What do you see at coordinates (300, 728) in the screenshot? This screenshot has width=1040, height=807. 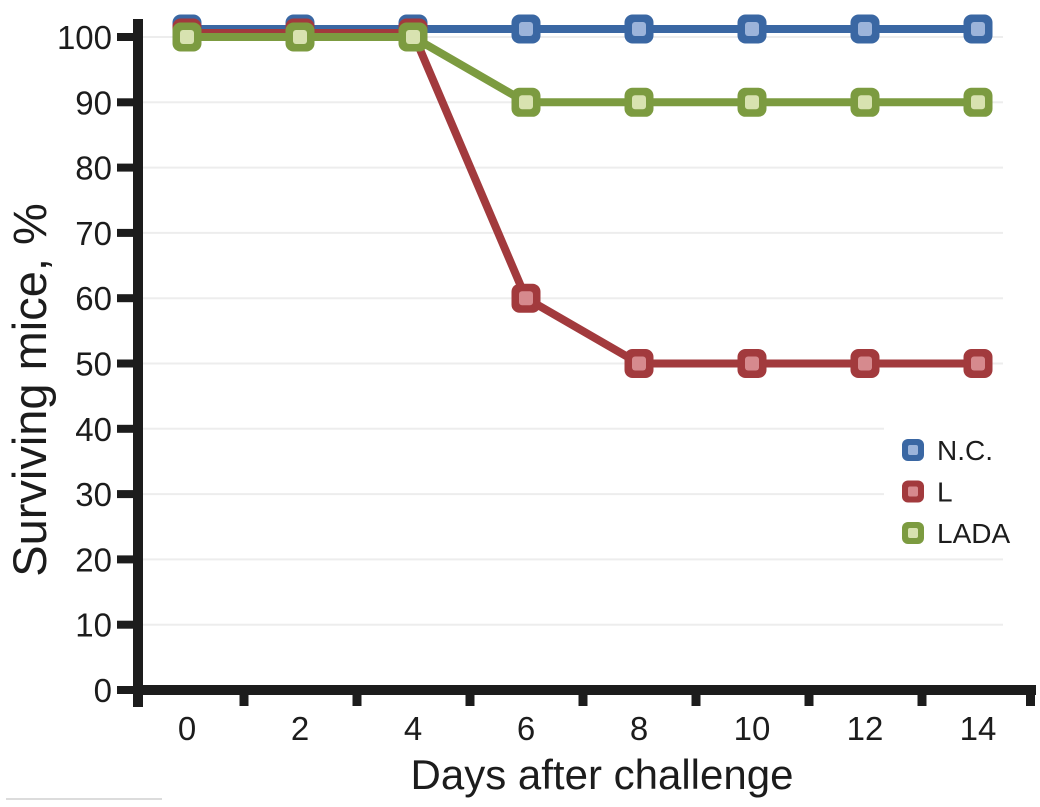 I see `x-tick-label-2: 2` at bounding box center [300, 728].